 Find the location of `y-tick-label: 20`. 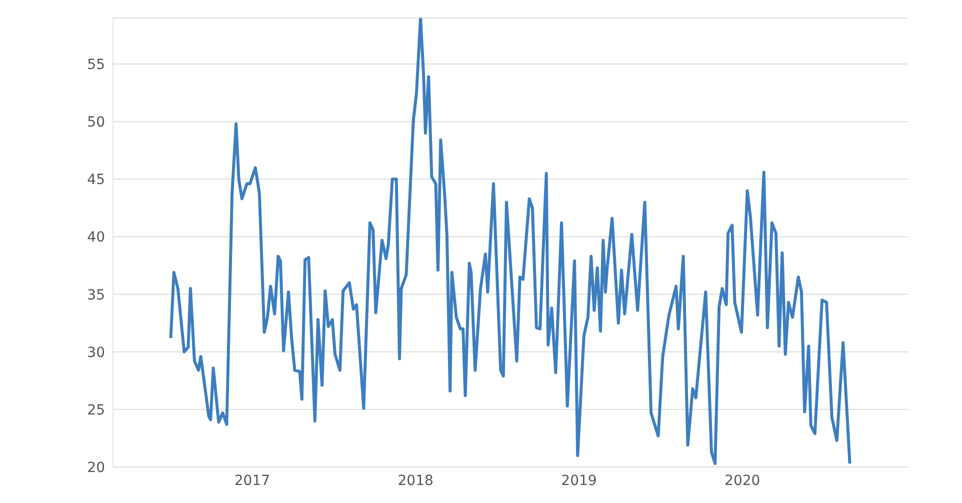

y-tick-label: 20 is located at coordinates (96, 468).